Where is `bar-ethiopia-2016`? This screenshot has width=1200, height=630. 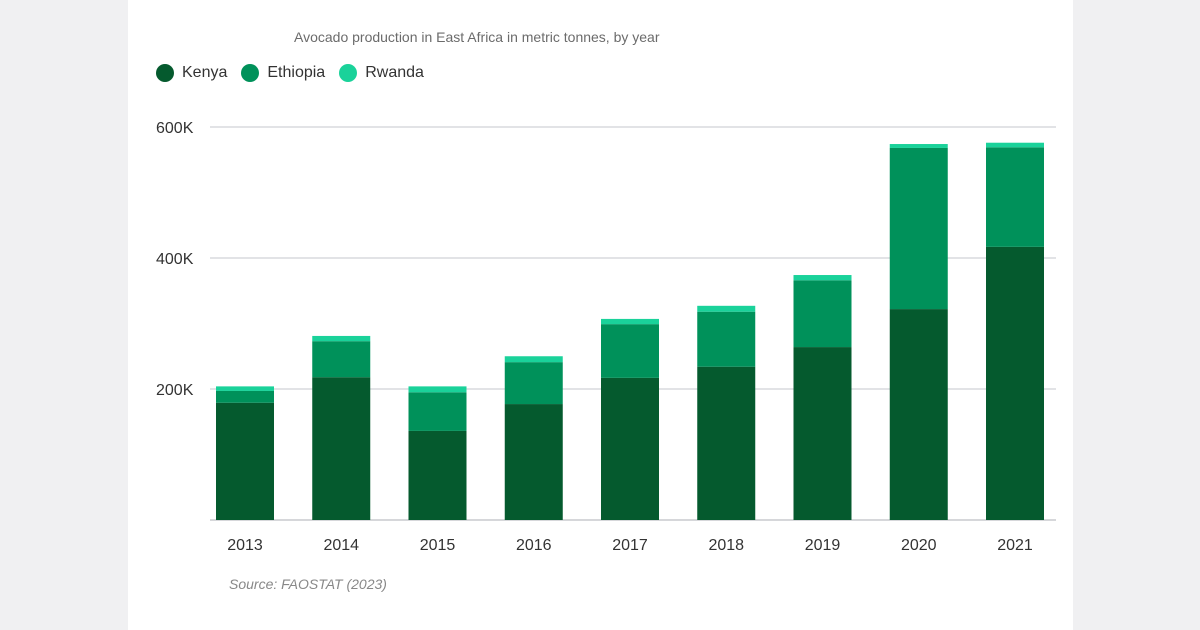
bar-ethiopia-2016 is located at coordinates (533, 383).